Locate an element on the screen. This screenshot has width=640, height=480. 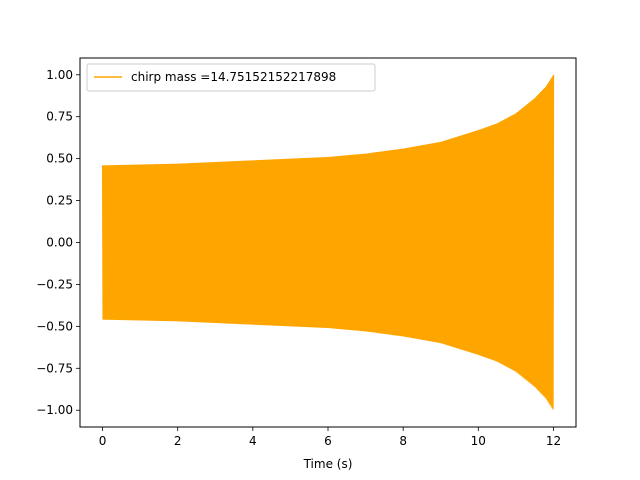
y-tick-label: −1.00 is located at coordinates (54, 410).